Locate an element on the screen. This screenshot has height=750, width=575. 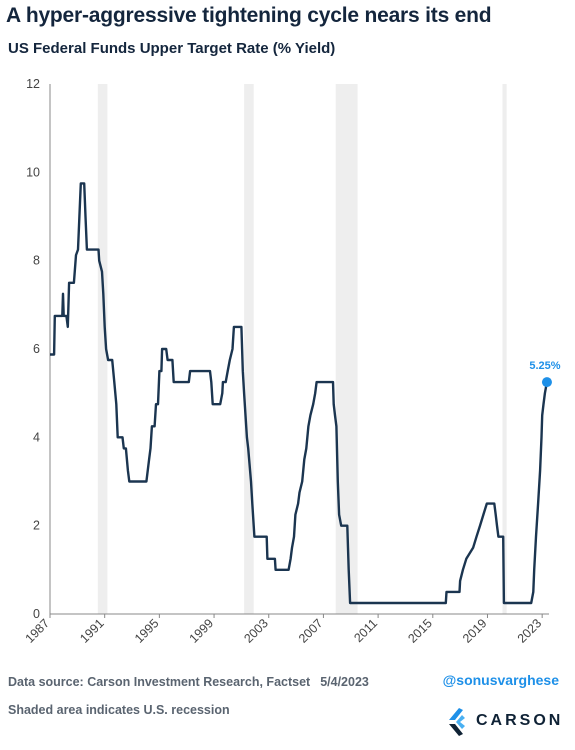
y-tick-label-8: 8 is located at coordinates (36, 261).